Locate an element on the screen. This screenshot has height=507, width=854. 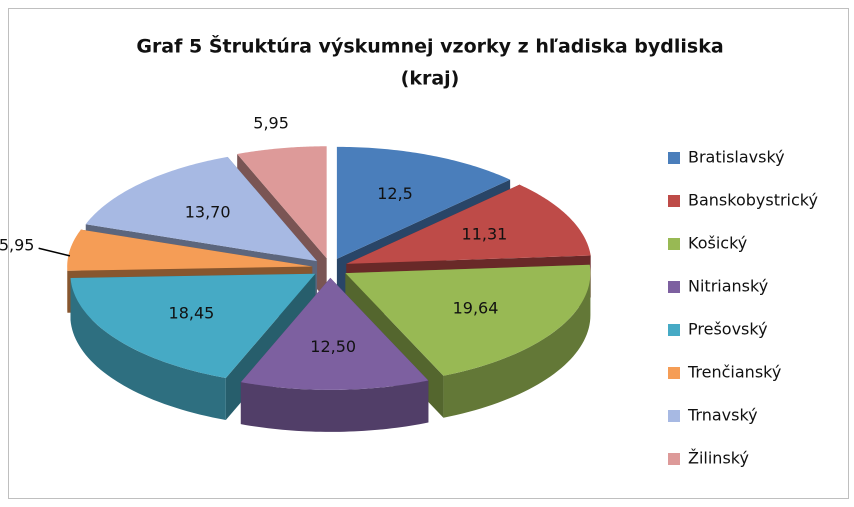
data-label: 19,64 is located at coordinates (476, 307).